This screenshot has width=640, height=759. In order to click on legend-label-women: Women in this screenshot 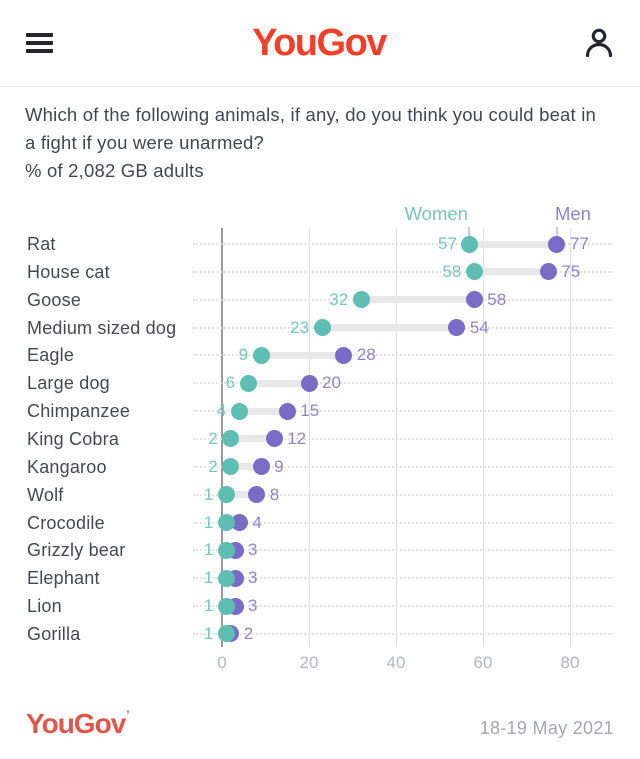, I will do `click(436, 213)`.